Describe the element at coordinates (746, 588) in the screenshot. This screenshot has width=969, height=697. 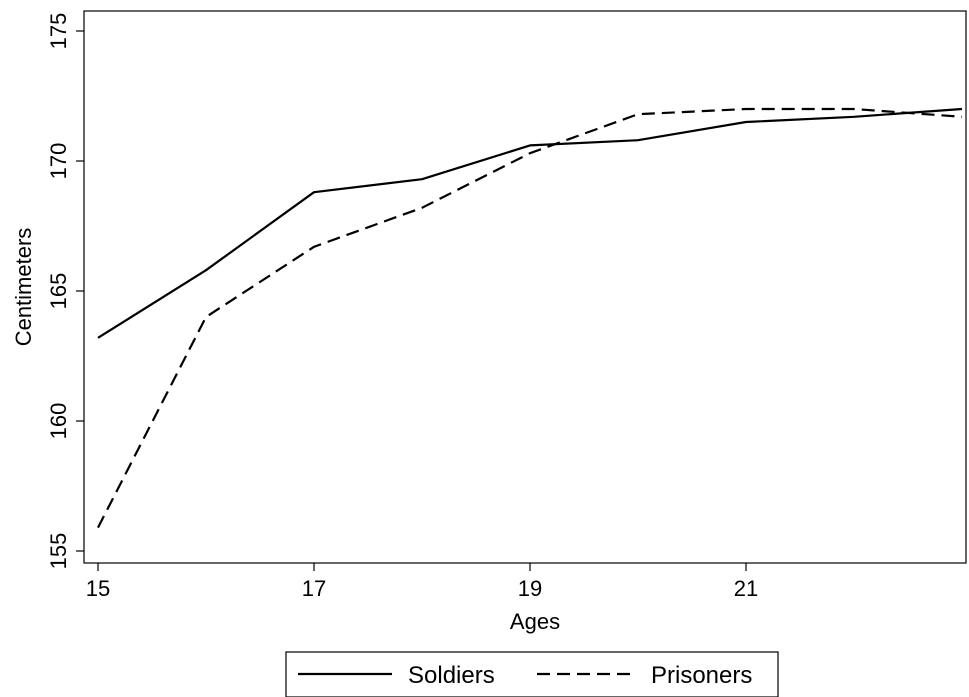
I see `x-tick-label: 21` at that location.